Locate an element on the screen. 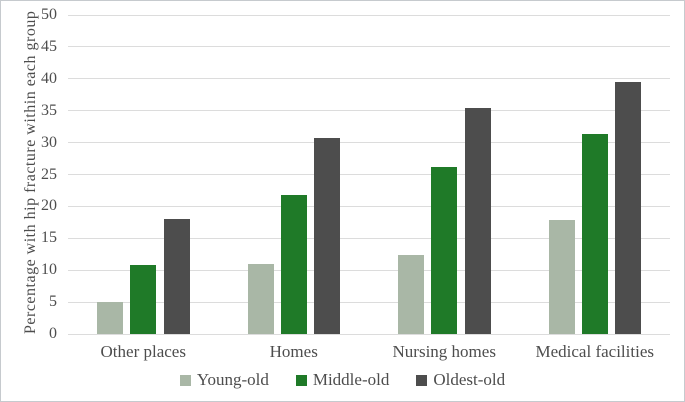 The height and width of the screenshot is (402, 685). gridline-y15 is located at coordinates (369, 238).